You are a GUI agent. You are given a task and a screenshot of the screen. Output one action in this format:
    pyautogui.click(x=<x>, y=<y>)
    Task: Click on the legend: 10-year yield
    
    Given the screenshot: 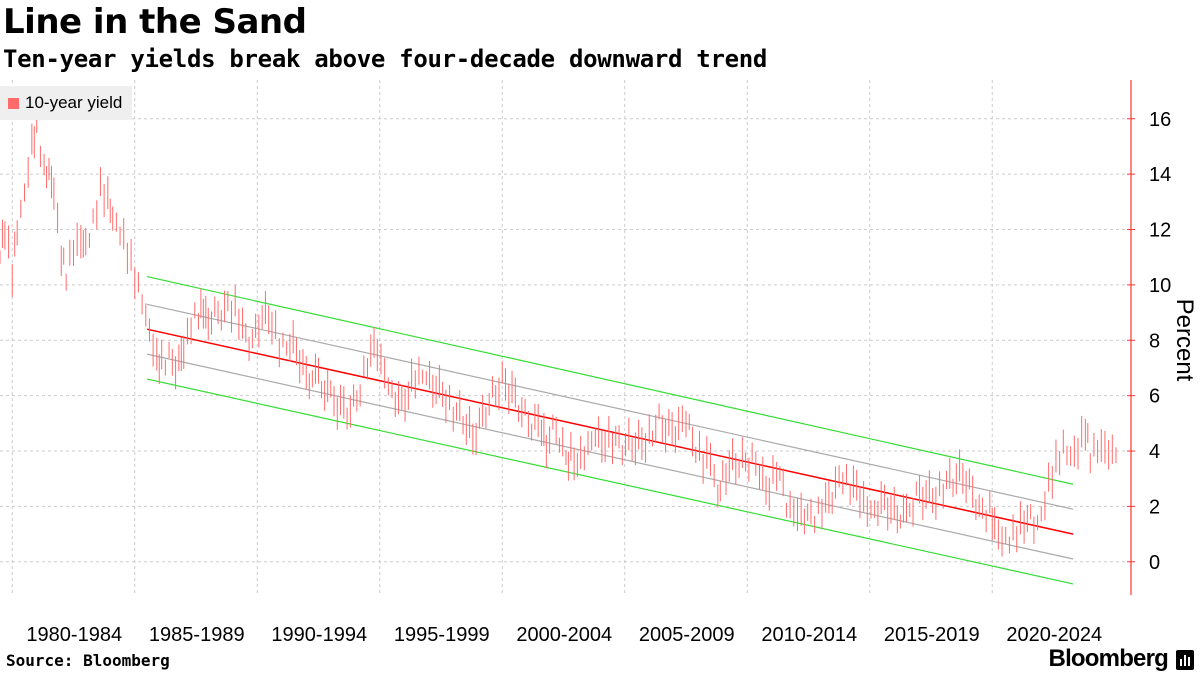 What is the action you would take?
    pyautogui.click(x=66, y=103)
    